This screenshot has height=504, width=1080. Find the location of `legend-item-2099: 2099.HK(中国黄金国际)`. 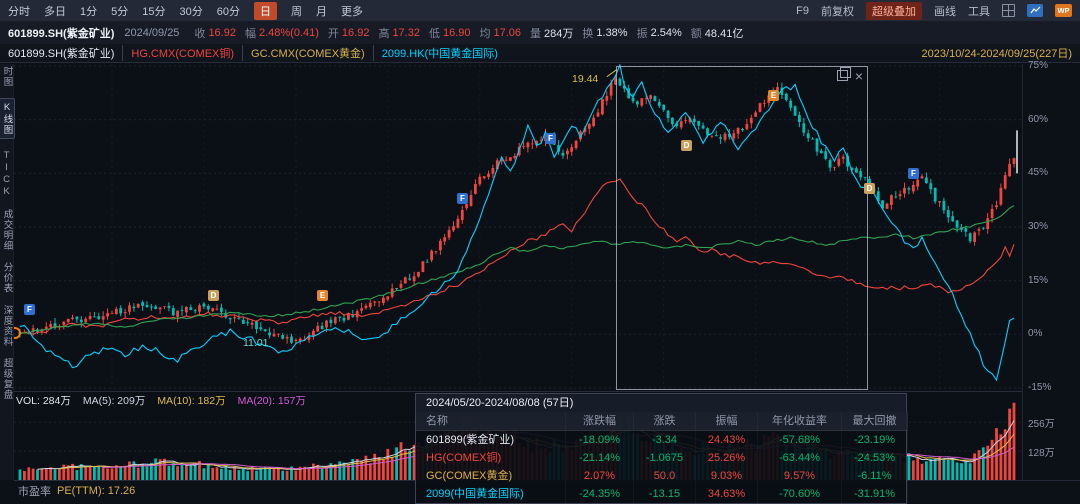

legend-item-2099: 2099.HK(中国黄金国际) is located at coordinates (439, 53).